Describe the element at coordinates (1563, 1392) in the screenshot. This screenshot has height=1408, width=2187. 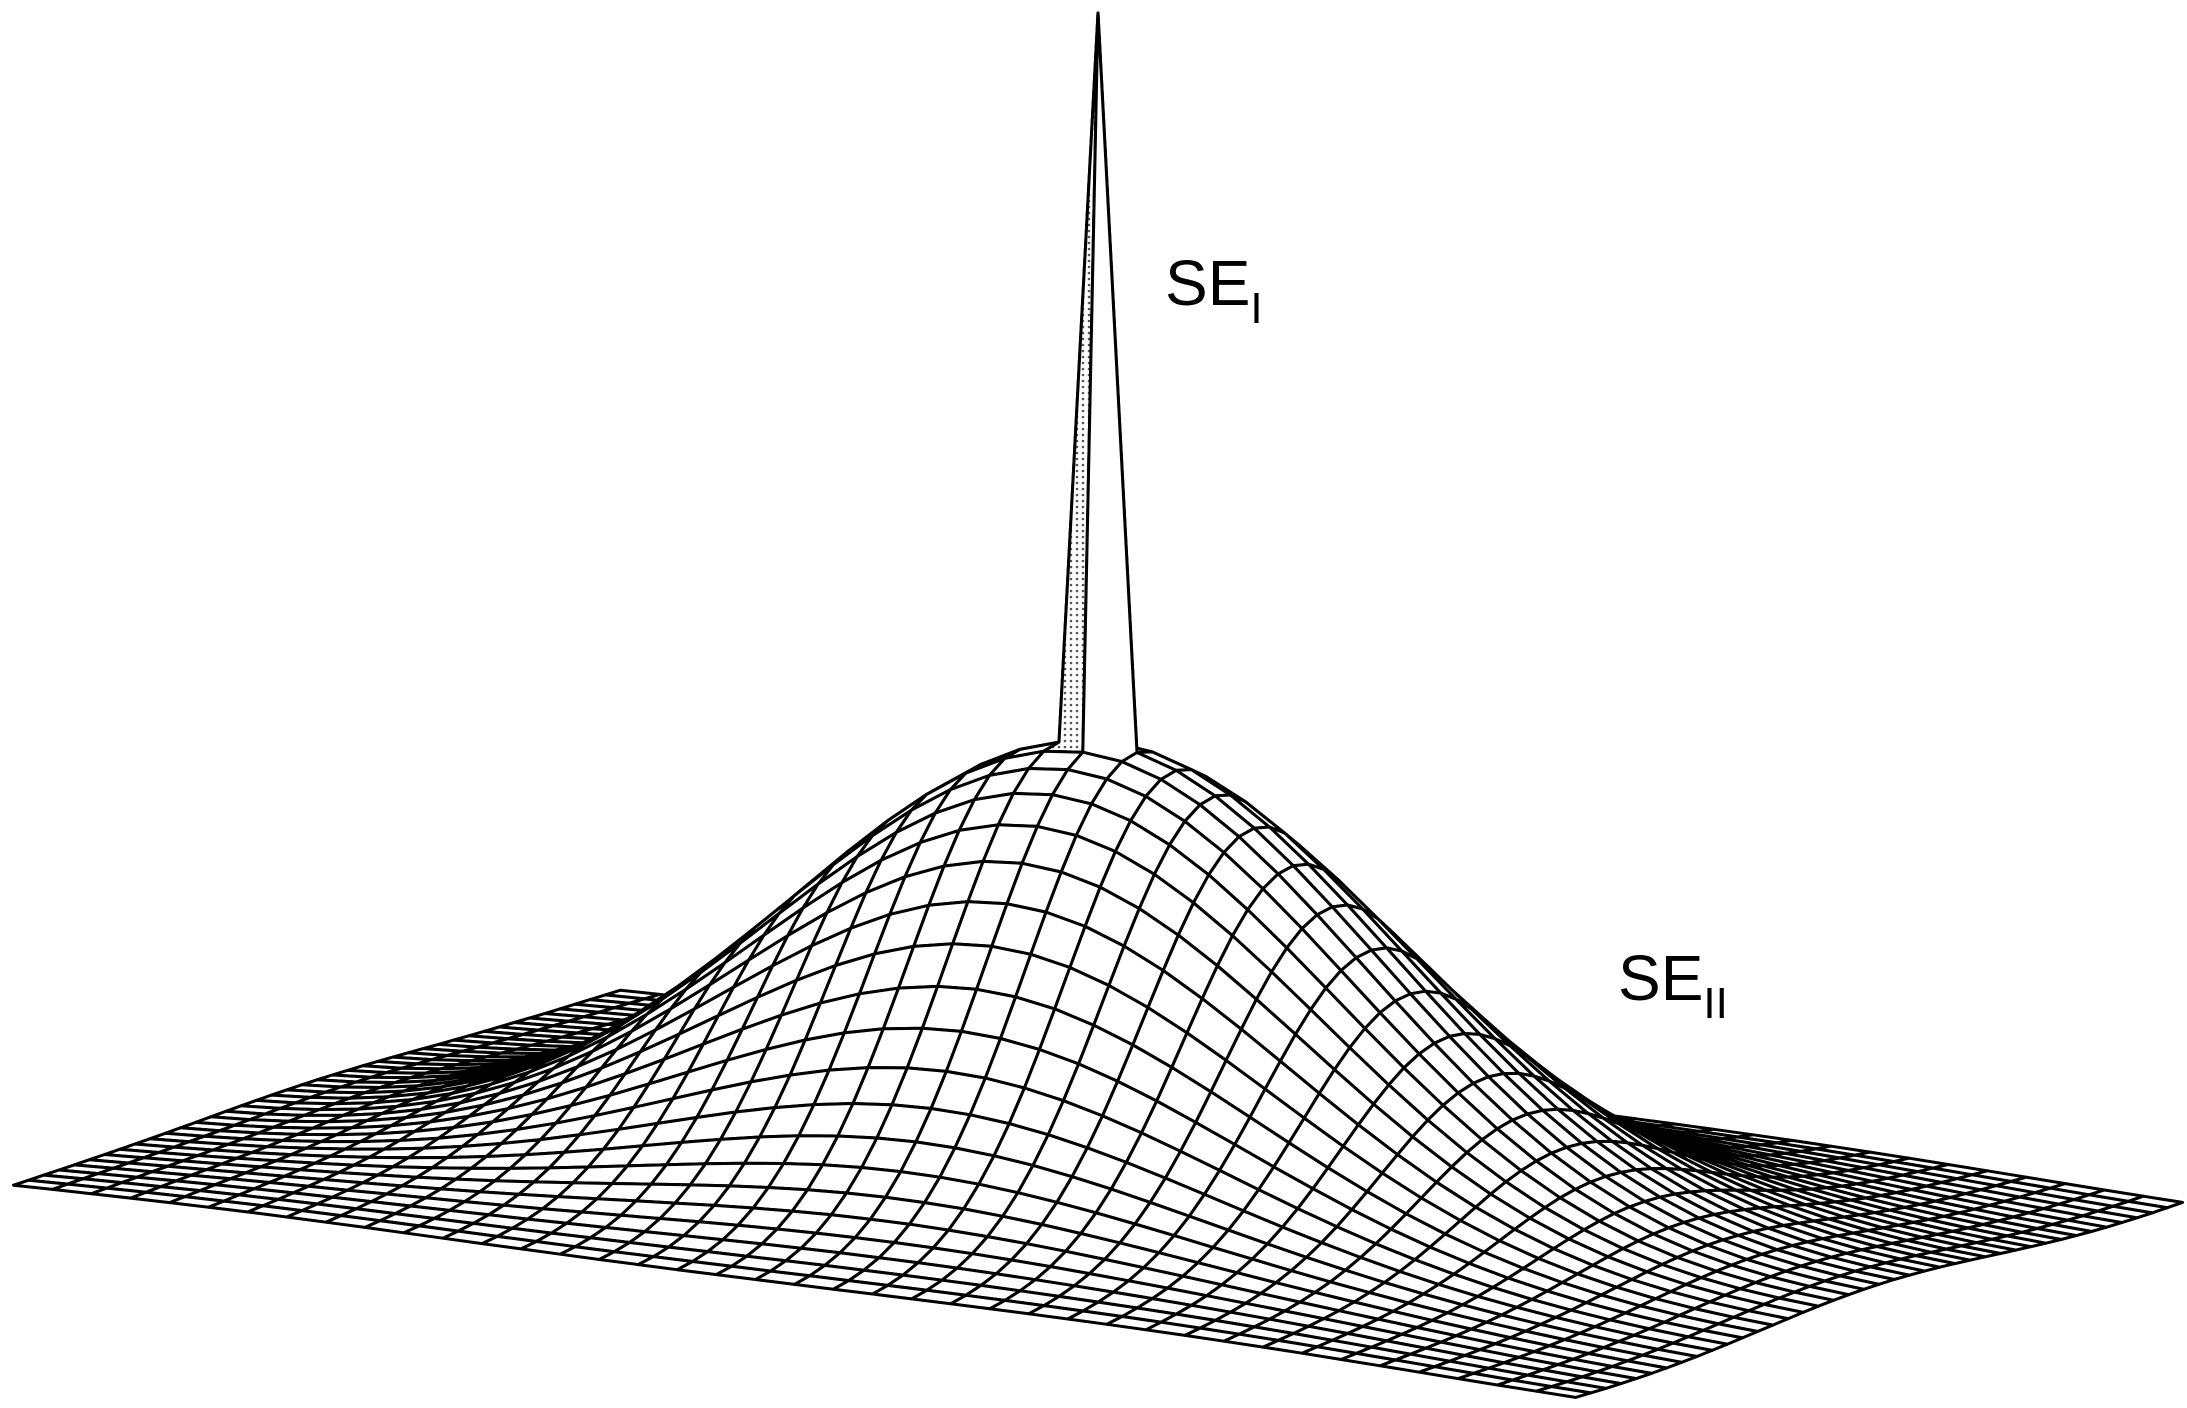
I see `mesh-cell` at that location.